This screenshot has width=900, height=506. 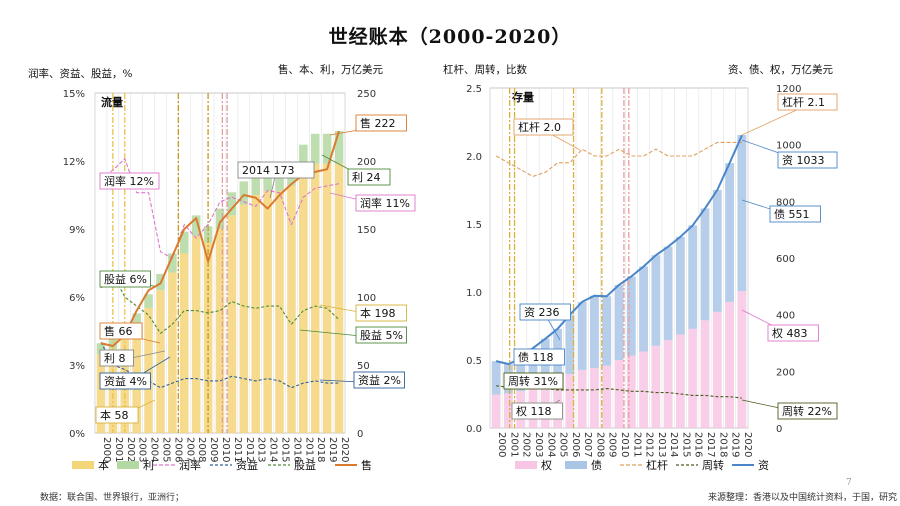 What do you see at coordinates (148, 465) in the screenshot?
I see `panel-0-legend-label: 利` at bounding box center [148, 465].